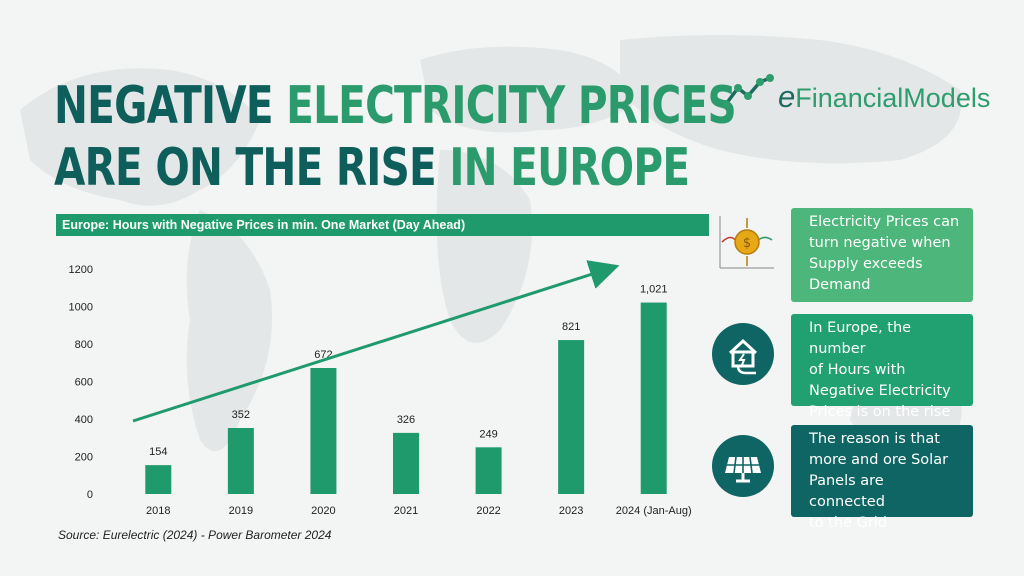  Describe the element at coordinates (241, 415) in the screenshot. I see `data-label: 352` at that location.